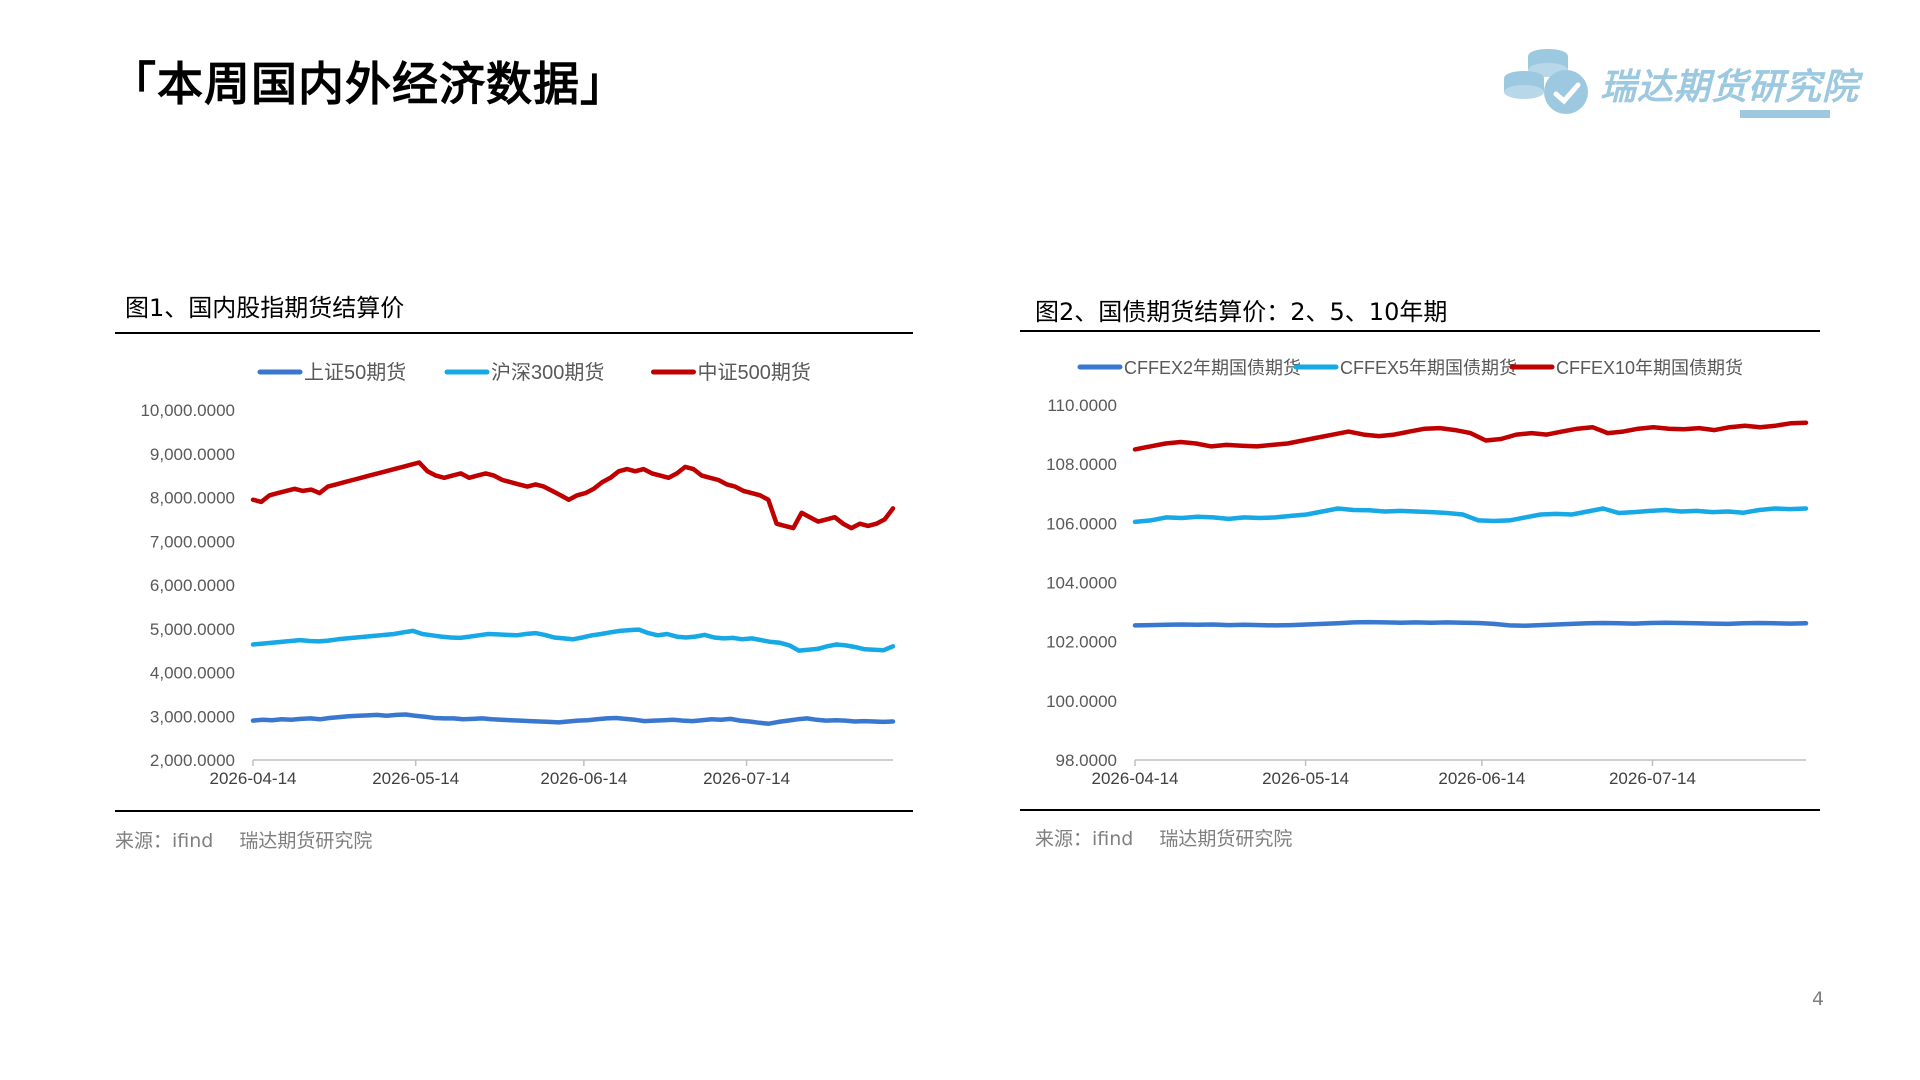  What do you see at coordinates (1546, 81) in the screenshot?
I see `coins-logo-icon` at bounding box center [1546, 81].